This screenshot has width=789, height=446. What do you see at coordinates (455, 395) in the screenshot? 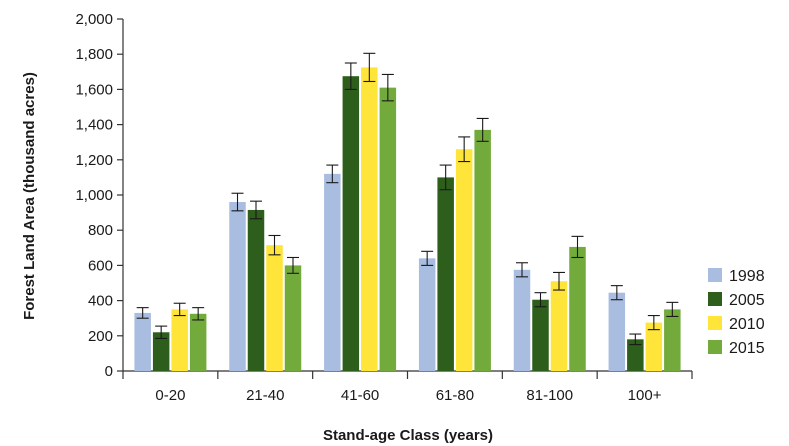
I see `x-tick-label: 61-80` at bounding box center [455, 395].